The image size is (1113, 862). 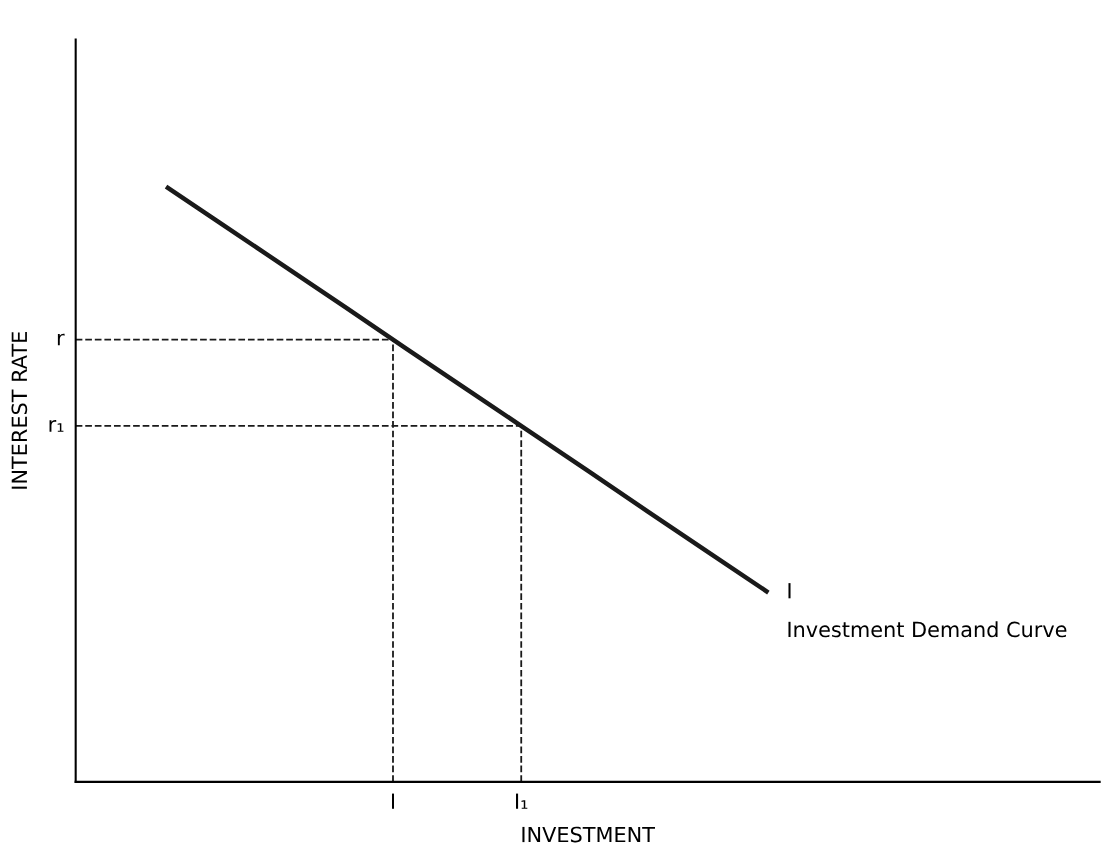 I want to click on y-axis-title: INTEREST RATE, so click(x=19, y=410).